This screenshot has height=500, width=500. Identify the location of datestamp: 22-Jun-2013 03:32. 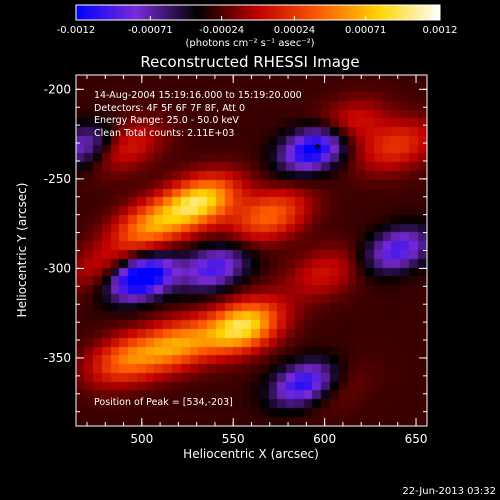
(449, 491).